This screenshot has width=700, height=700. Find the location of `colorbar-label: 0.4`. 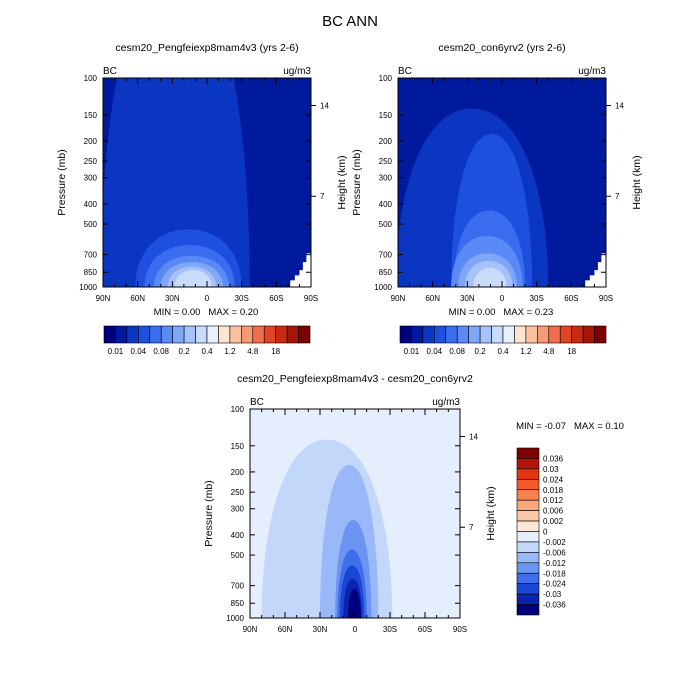

colorbar-label: 0.4 is located at coordinates (503, 351).